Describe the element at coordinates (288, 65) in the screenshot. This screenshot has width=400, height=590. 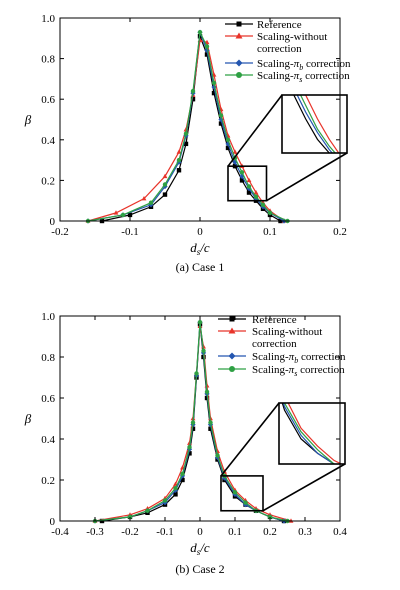
I see `legend-item-pib-a: Scaling-πb correction` at that location.